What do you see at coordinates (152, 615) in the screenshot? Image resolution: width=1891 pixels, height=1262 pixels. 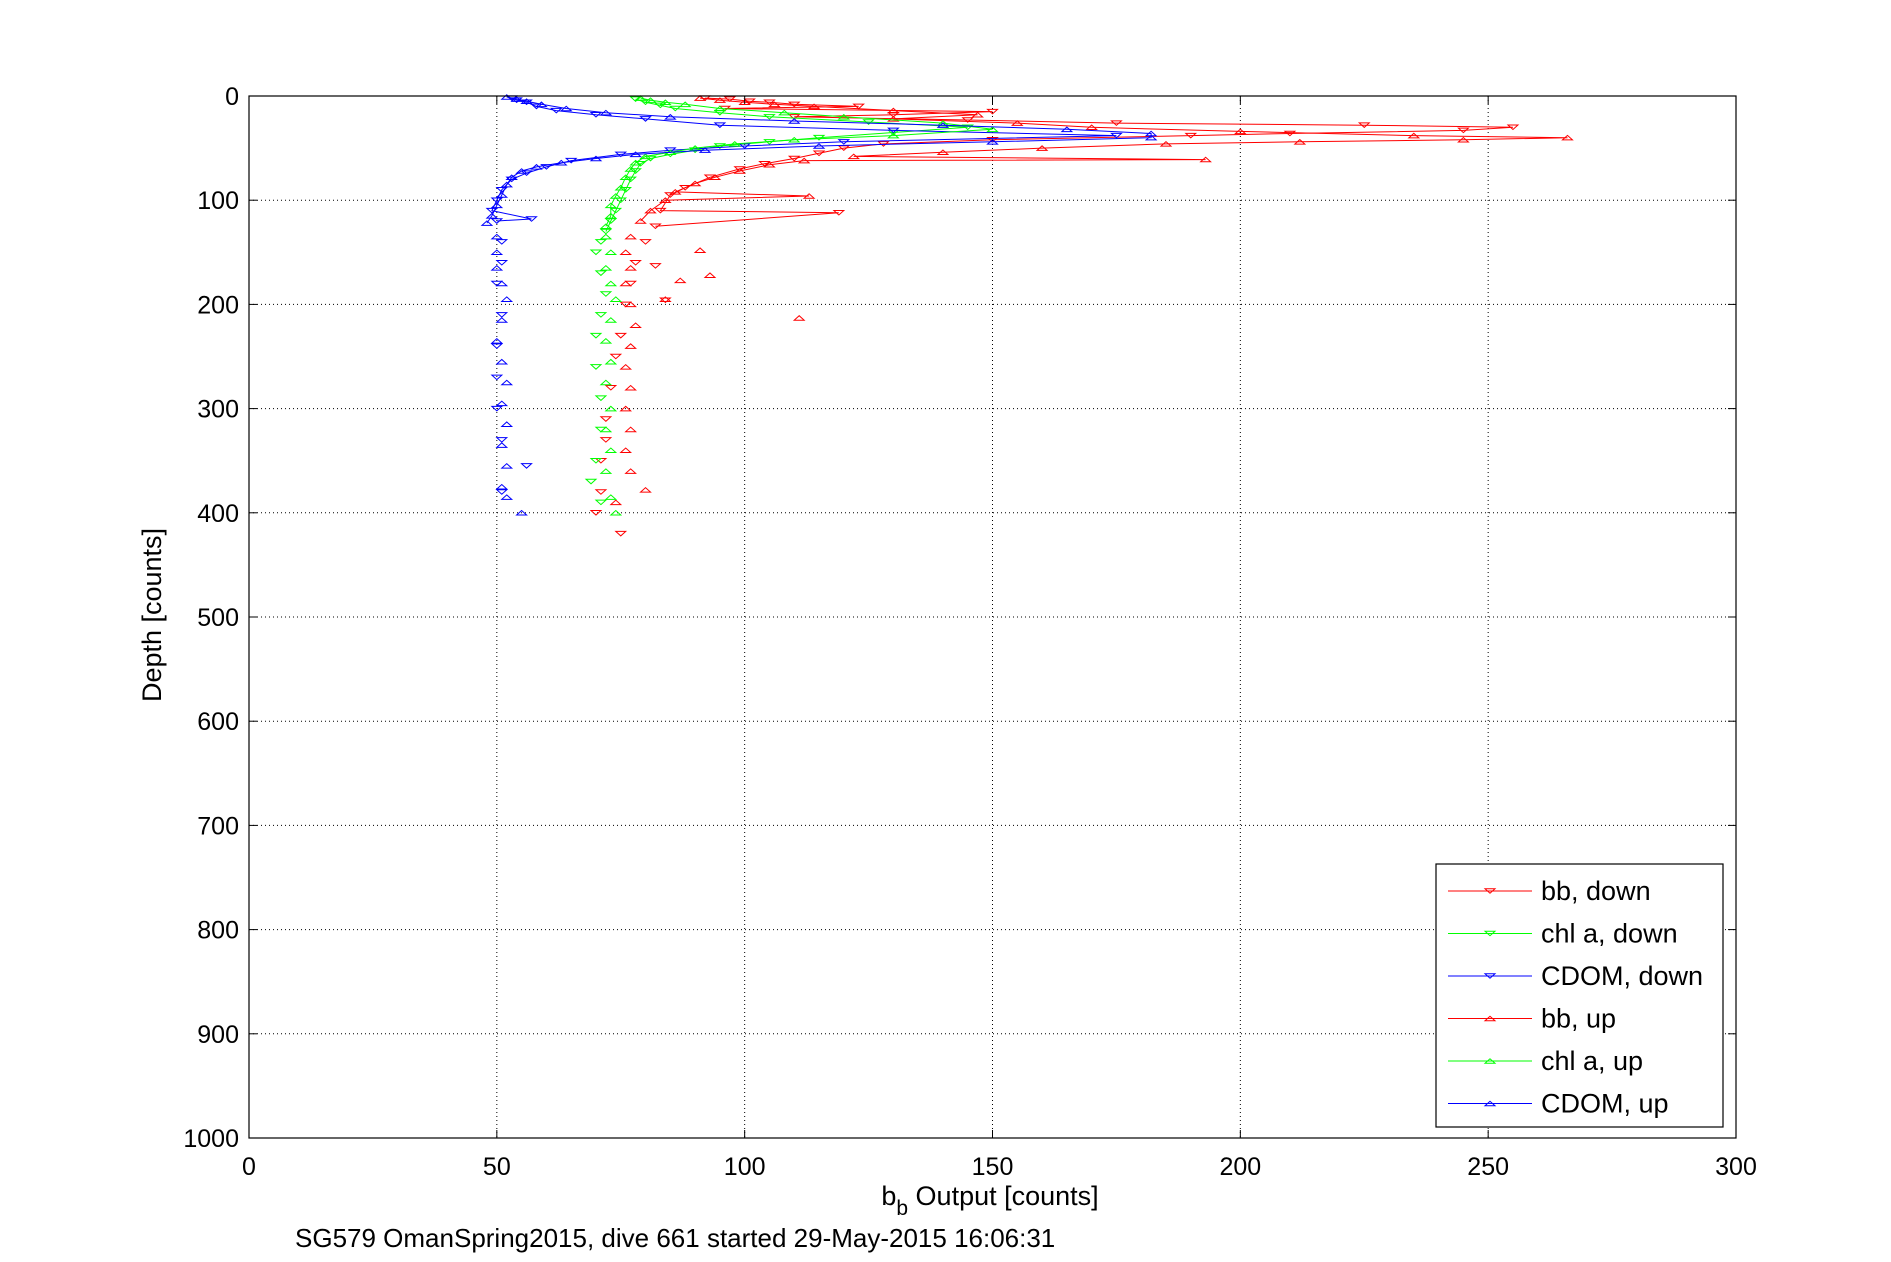 I see `y-axis-label: Depth [counts]` at bounding box center [152, 615].